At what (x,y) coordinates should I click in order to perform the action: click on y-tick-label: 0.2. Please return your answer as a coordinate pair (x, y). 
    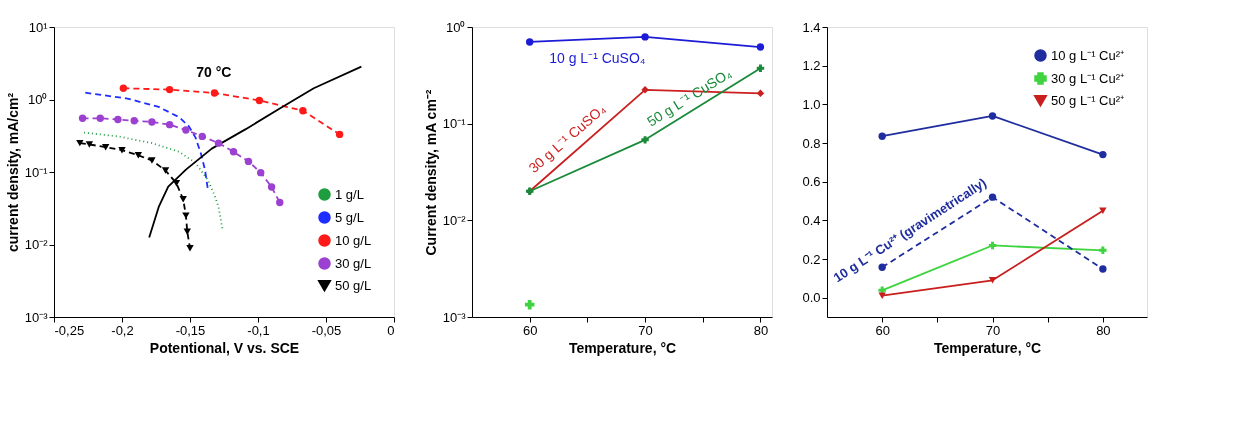
    Looking at the image, I should click on (811, 259).